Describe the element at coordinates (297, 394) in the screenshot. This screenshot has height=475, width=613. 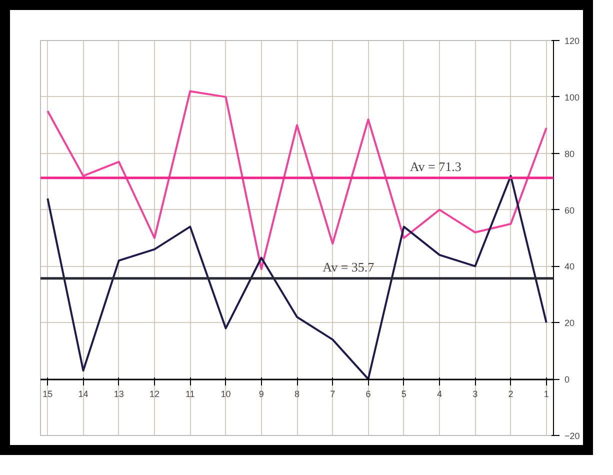
I see `x-tick-label: 8` at that location.